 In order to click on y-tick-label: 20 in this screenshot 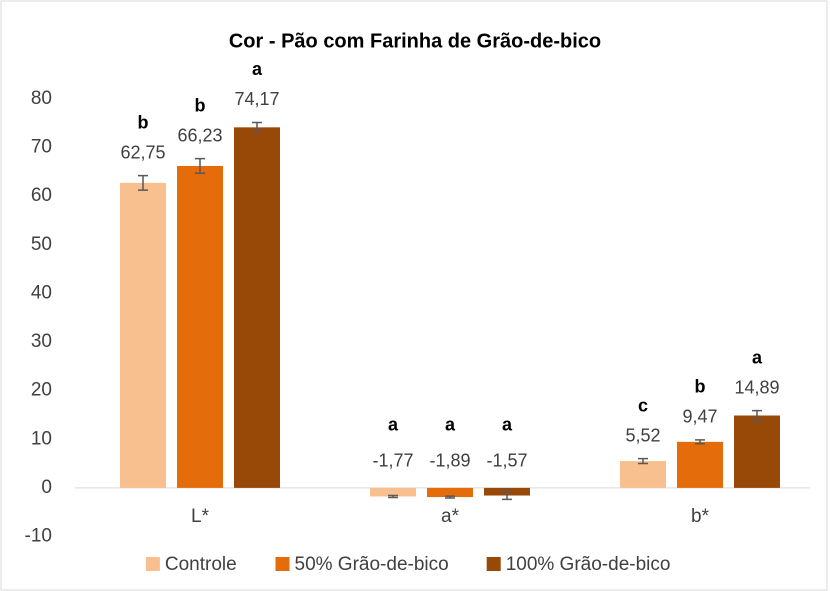, I will do `click(41, 390)`.